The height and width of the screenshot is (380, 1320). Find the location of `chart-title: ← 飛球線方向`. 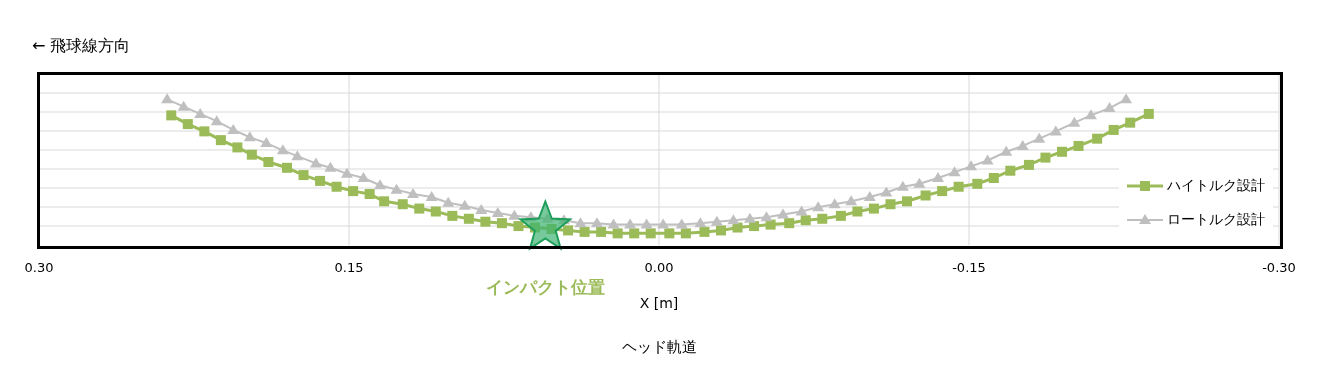

chart-title: ← 飛球線方向 is located at coordinates (81, 46).